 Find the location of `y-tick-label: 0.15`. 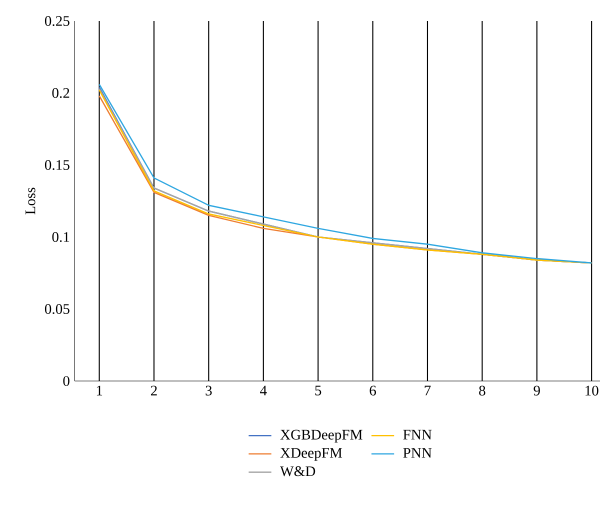

y-tick-label: 0.15 is located at coordinates (57, 165).